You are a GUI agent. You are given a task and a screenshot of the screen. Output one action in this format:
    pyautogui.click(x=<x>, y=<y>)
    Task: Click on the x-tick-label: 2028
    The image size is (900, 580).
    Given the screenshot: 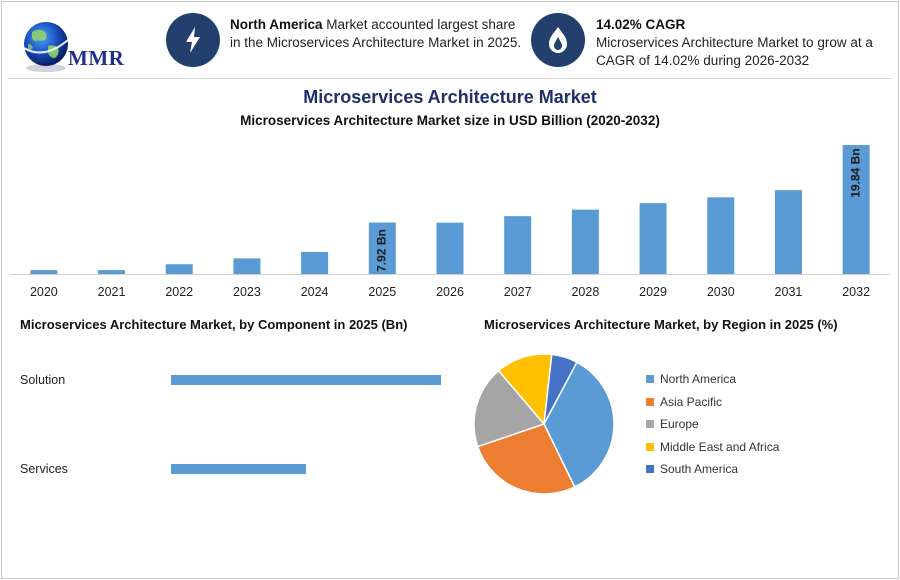 What is the action you would take?
    pyautogui.click(x=585, y=292)
    